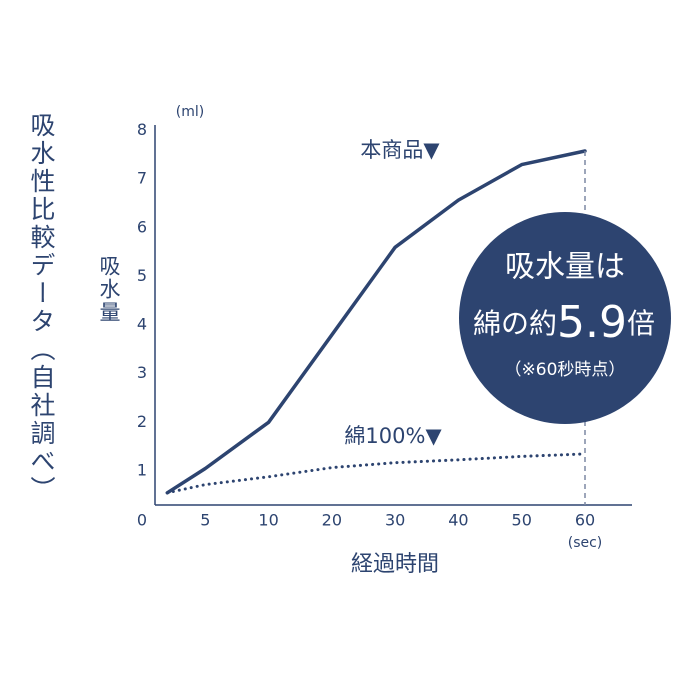 Image resolution: width=700 pixels, height=700 pixels. I want to click on x-axis-label: 経過時間, so click(395, 564).